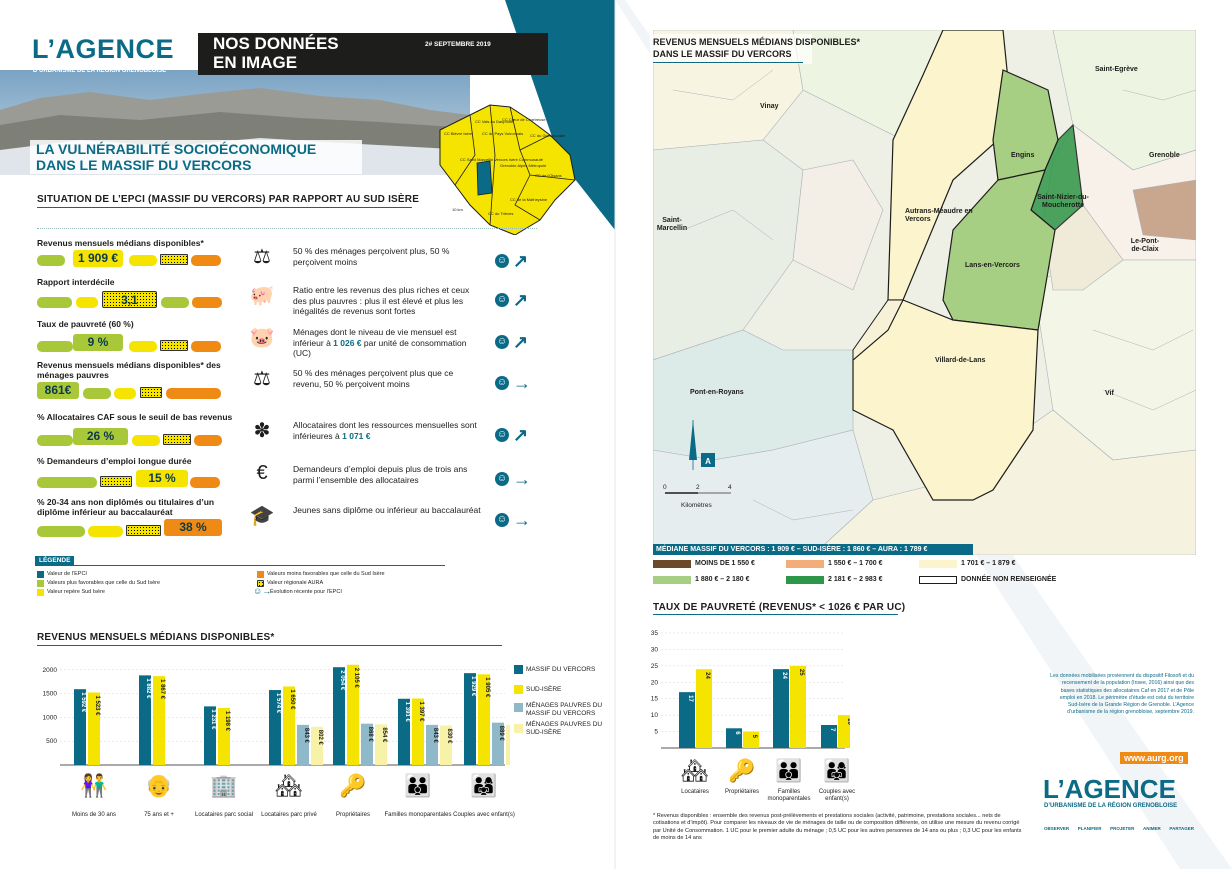 The height and width of the screenshot is (869, 1232). What do you see at coordinates (262, 591) in the screenshot?
I see `legend-arrow-icon: ☺→` at bounding box center [262, 591].